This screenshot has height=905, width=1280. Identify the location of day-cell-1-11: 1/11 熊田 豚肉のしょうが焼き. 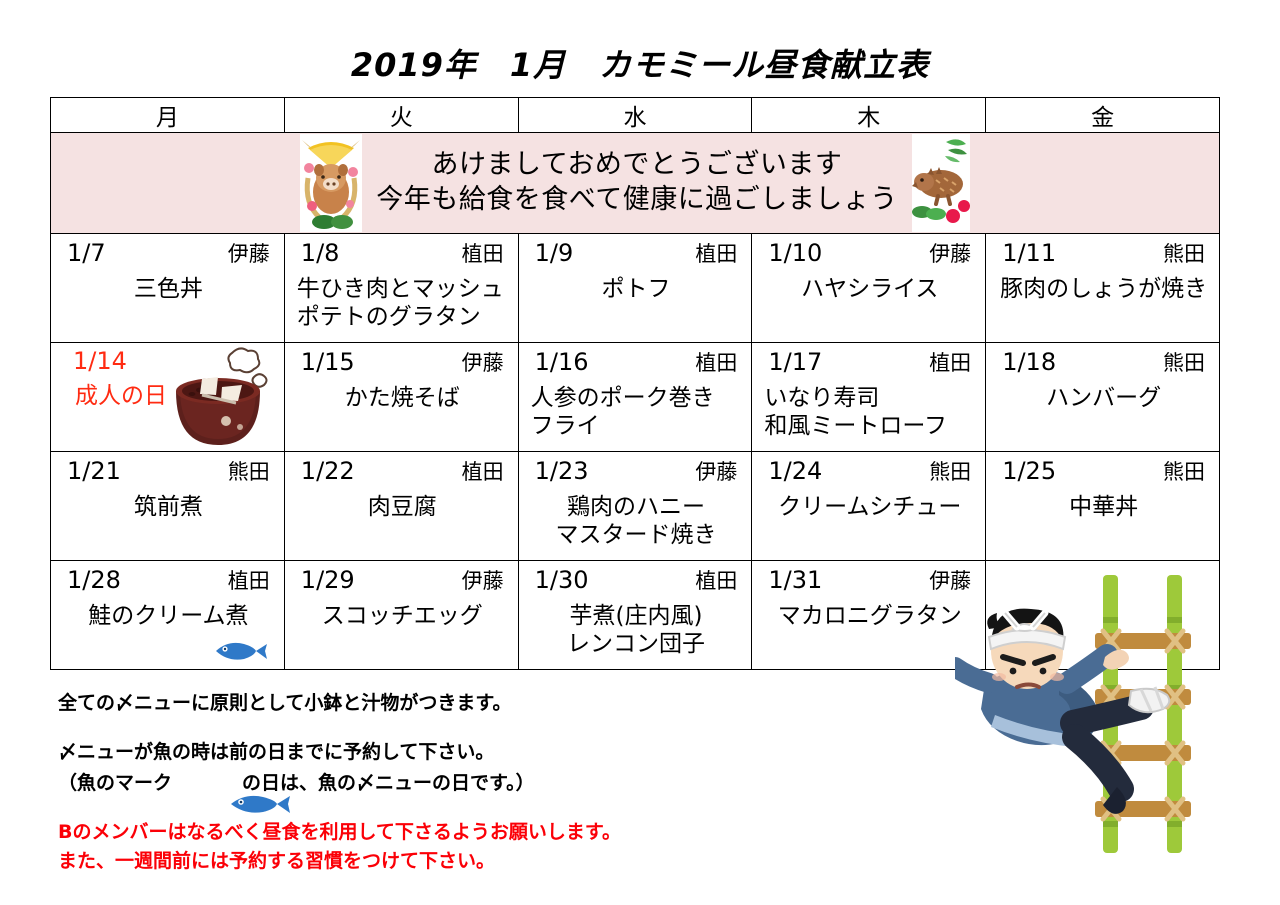
(1102, 288).